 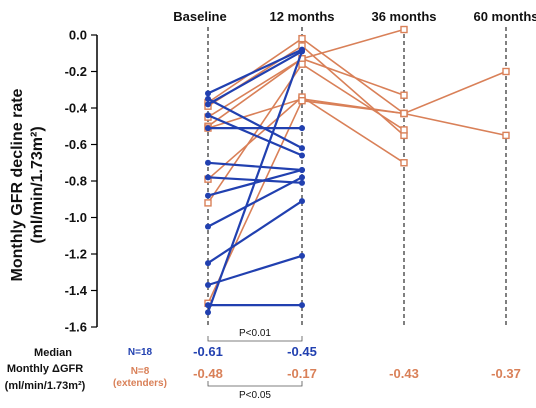 I want to click on timepoint-label: 60 months, so click(x=504, y=16).